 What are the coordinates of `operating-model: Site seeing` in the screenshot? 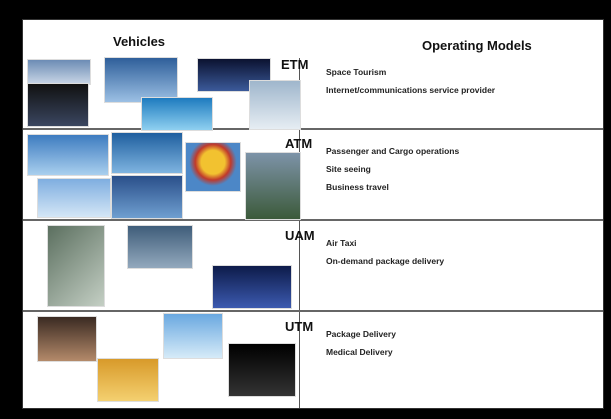 It's located at (348, 169).